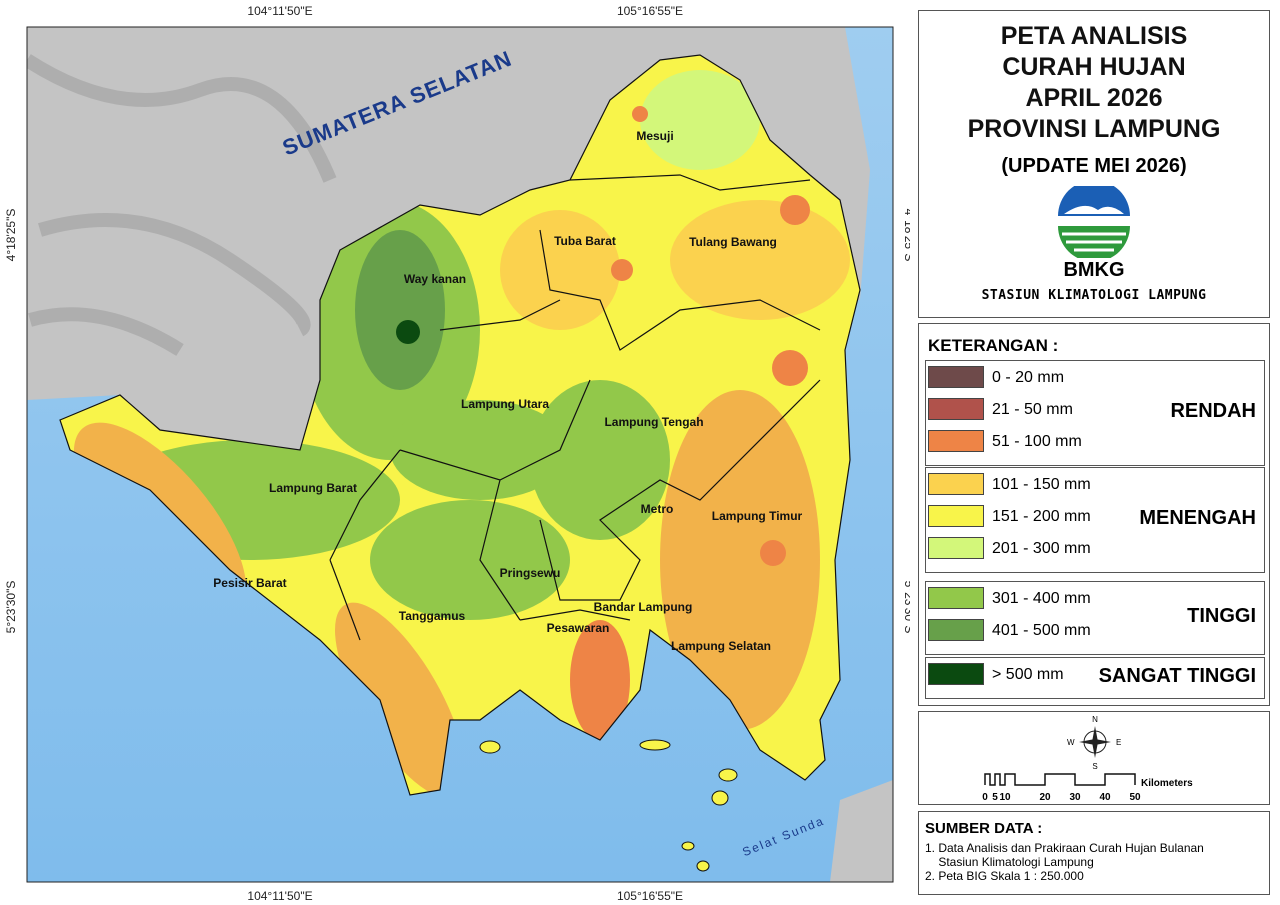 The image size is (1280, 905). Describe the element at coordinates (650, 896) in the screenshot. I see `lon-label: 105°16'55"E` at that location.